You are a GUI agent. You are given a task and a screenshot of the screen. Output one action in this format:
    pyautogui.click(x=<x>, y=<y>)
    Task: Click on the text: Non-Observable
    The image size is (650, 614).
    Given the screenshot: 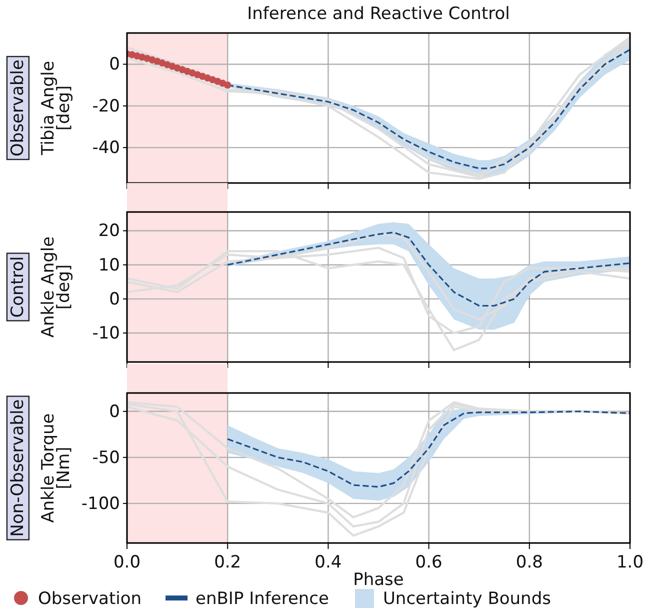 What is the action you would take?
    pyautogui.click(x=18, y=468)
    